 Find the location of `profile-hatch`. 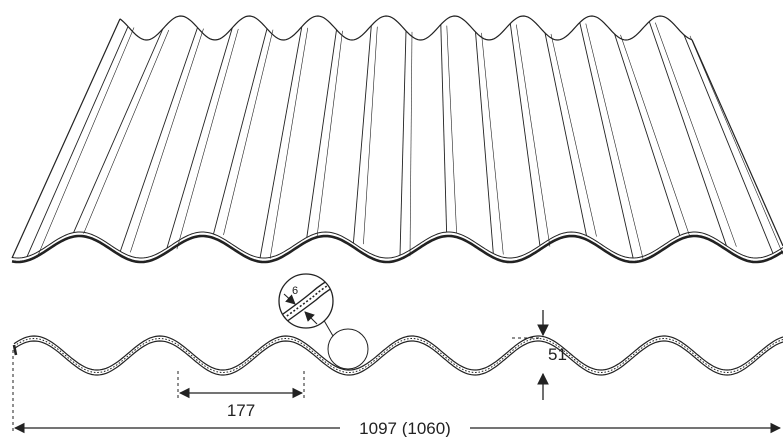

profile-hatch is located at coordinates (398, 355).